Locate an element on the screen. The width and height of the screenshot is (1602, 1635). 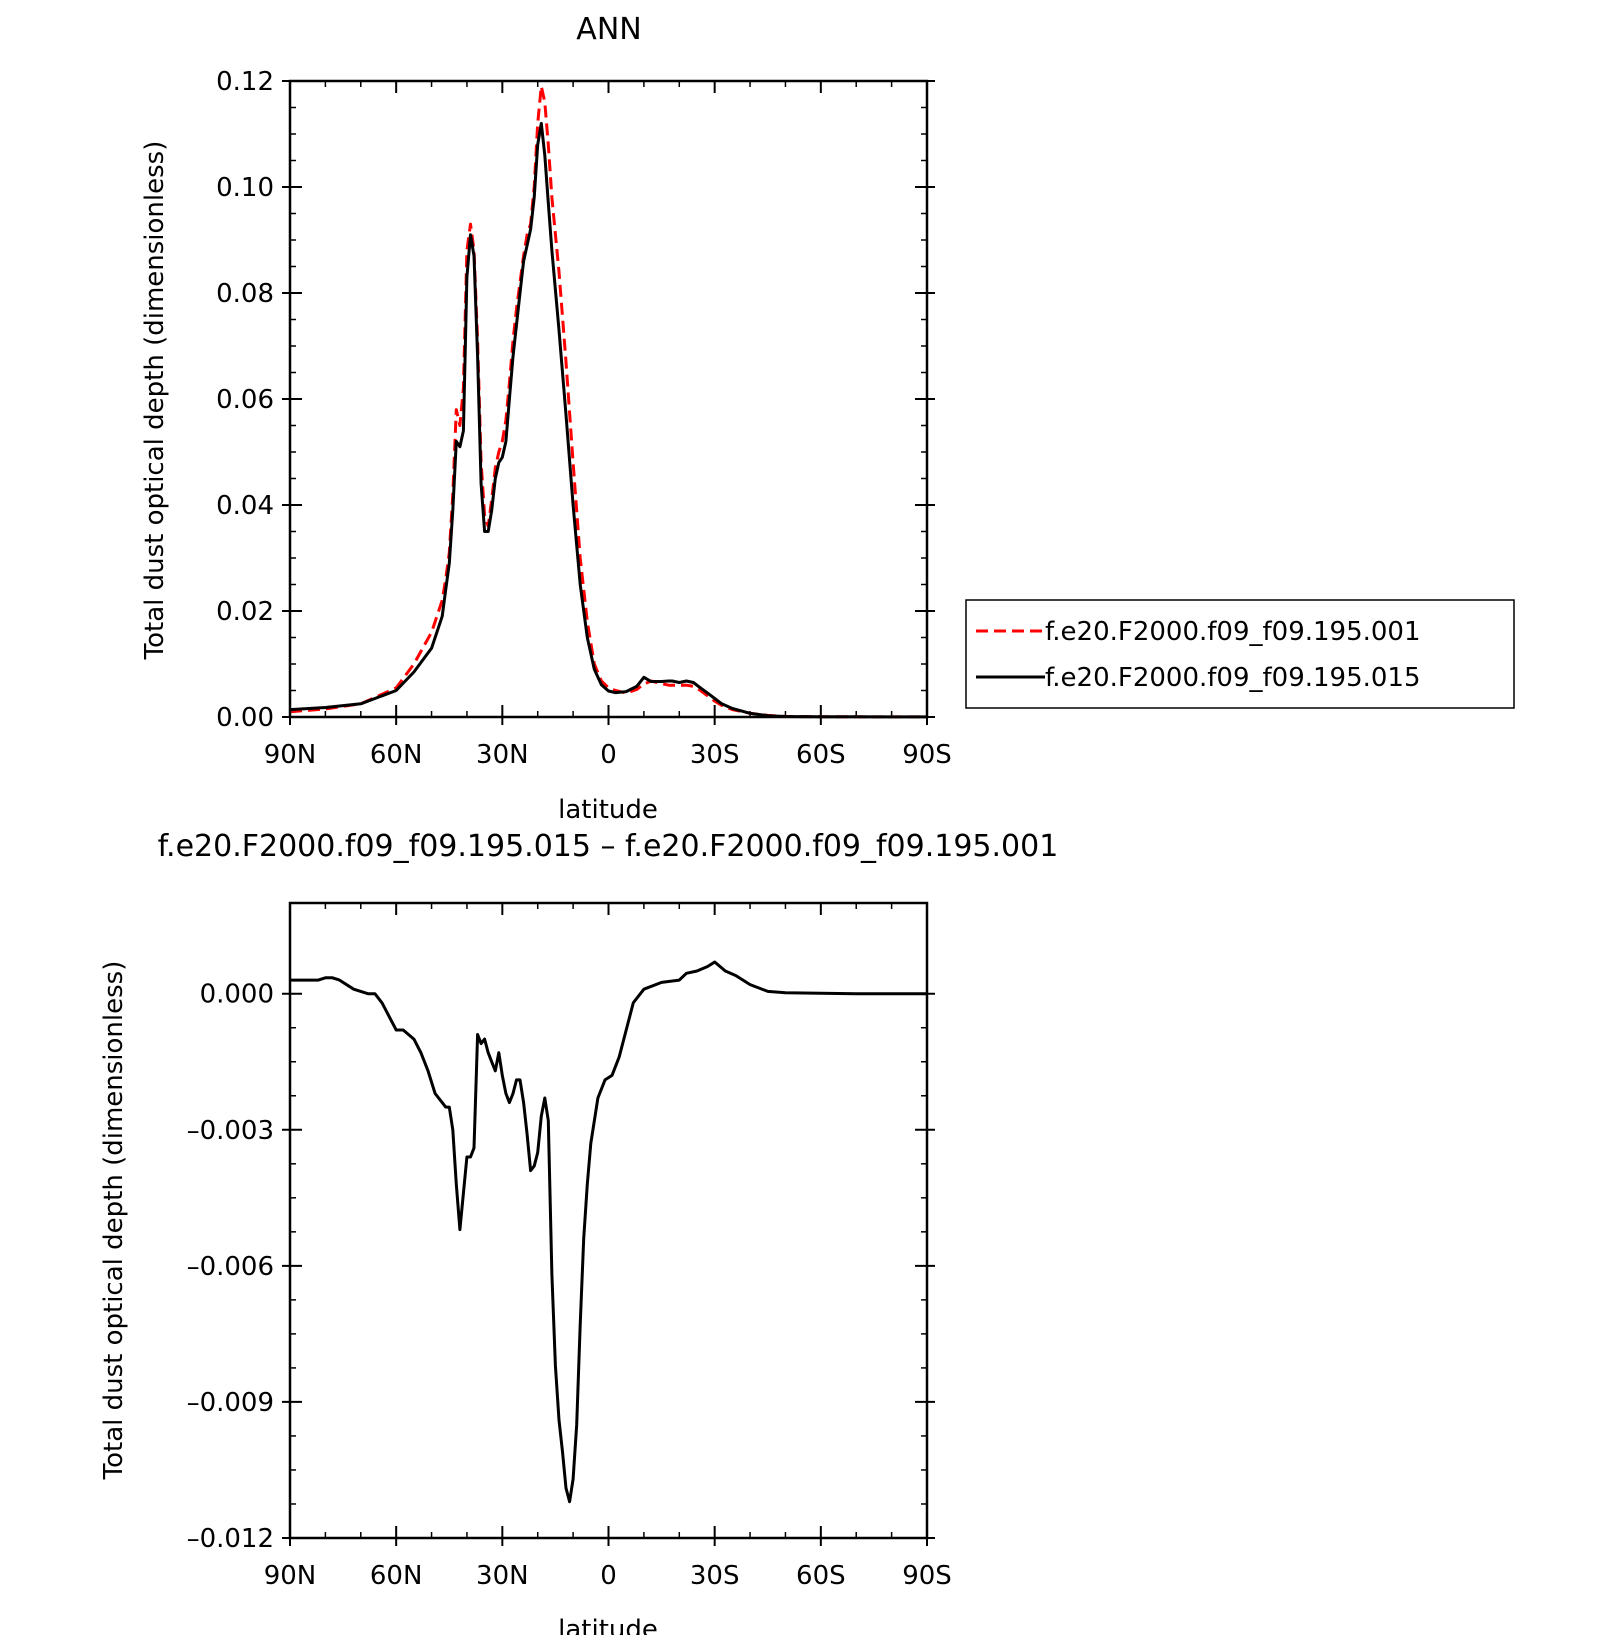
bottom-x-axis-label: latitude is located at coordinates (608, 1625).